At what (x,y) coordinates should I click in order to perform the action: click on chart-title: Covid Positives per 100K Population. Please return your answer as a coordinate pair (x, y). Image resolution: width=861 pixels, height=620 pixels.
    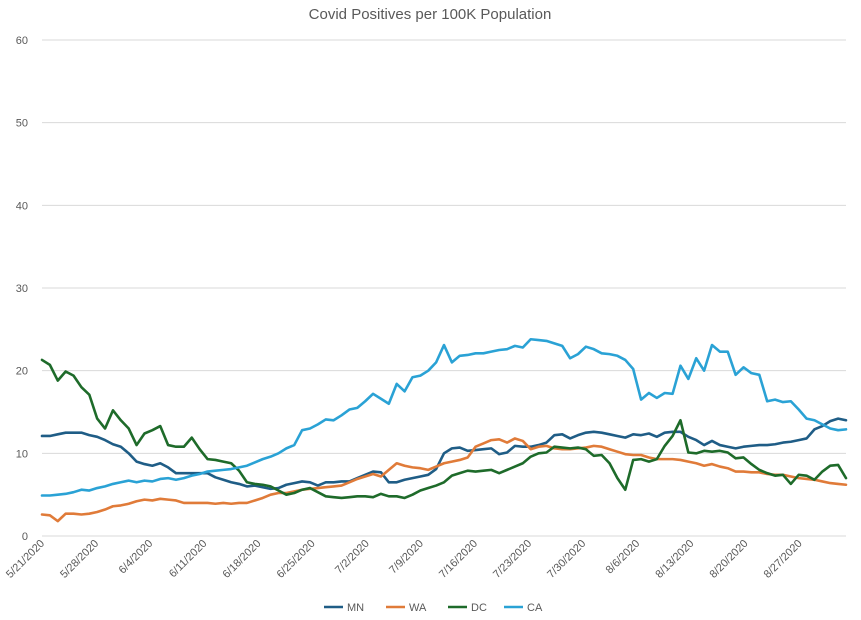
    Looking at the image, I should click on (430, 14).